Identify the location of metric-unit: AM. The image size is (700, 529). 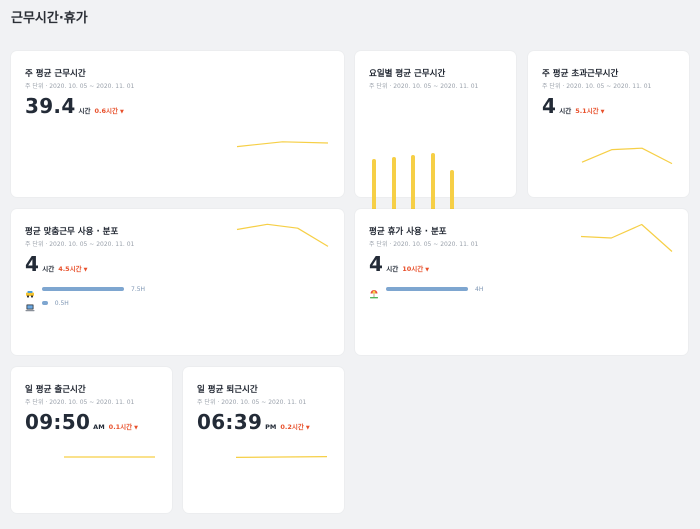
(99, 427).